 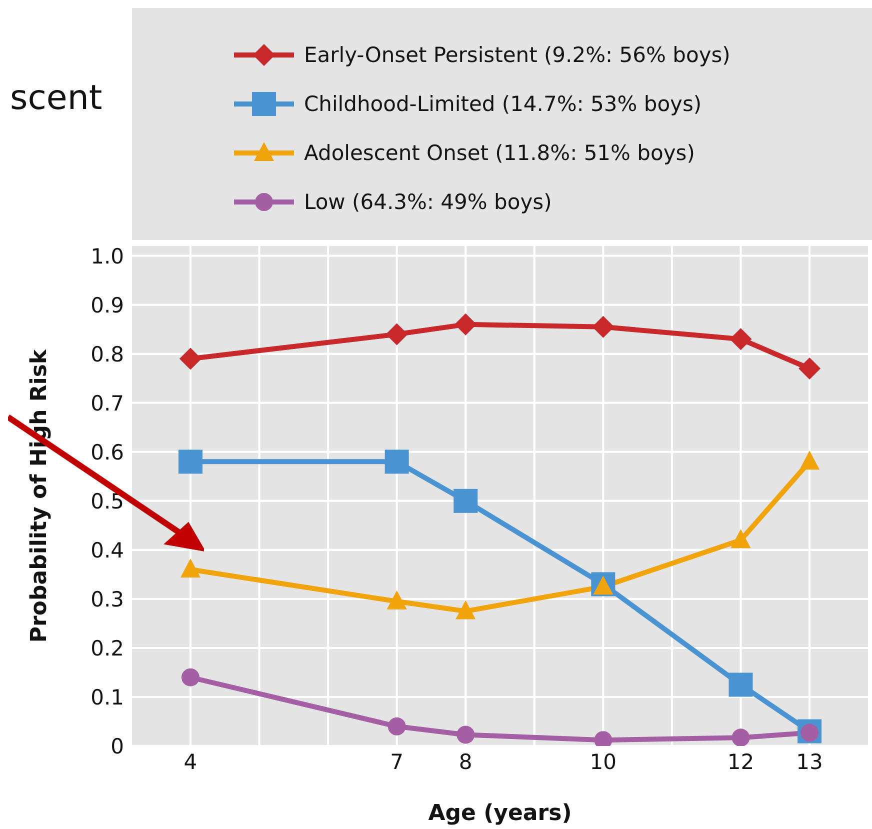 What do you see at coordinates (517, 54) in the screenshot?
I see `legend-label: Early-Onset Persistent (9.2%: 56% boys)` at bounding box center [517, 54].